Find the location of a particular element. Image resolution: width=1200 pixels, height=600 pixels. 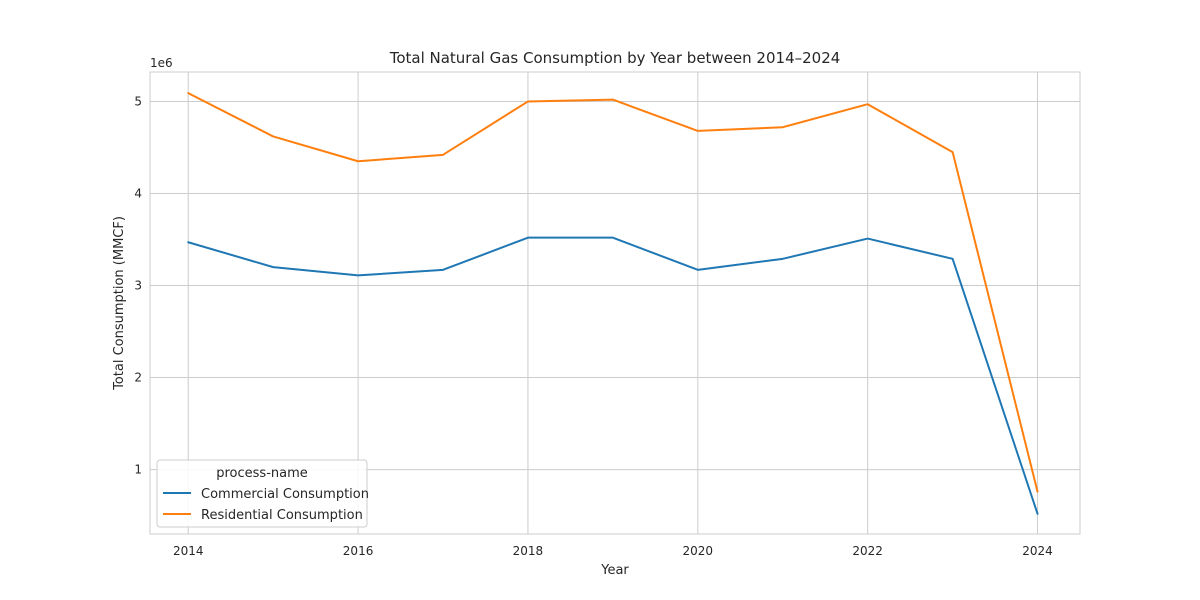

legend-label-residential: Residential Consumption is located at coordinates (282, 515).